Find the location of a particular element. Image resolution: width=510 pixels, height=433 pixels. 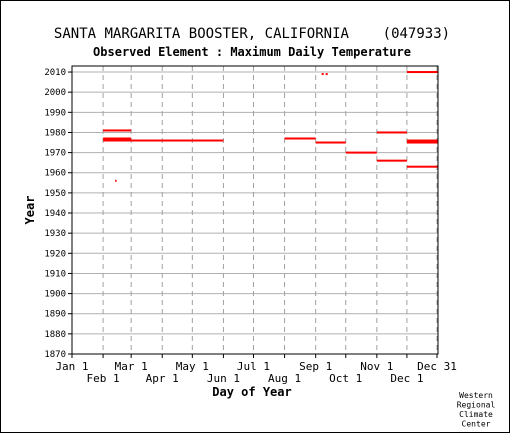

x-tick-label: Dec 31 is located at coordinates (437, 366).